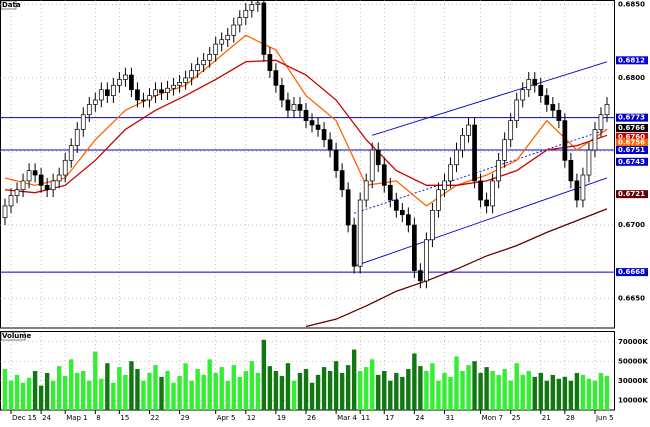 The image size is (650, 427). What do you see at coordinates (226, 418) in the screenshot?
I see `x-tick-label: Apr 5` at bounding box center [226, 418].